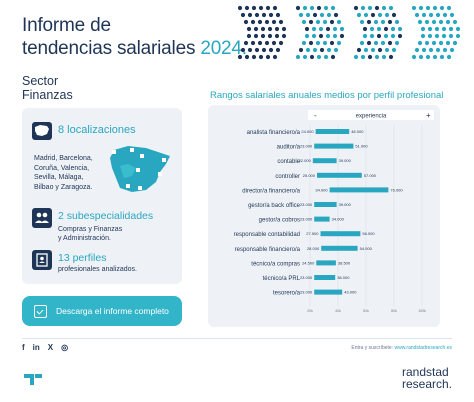  I want to click on download-report-button: Descarga el informe completo, so click(102, 311).